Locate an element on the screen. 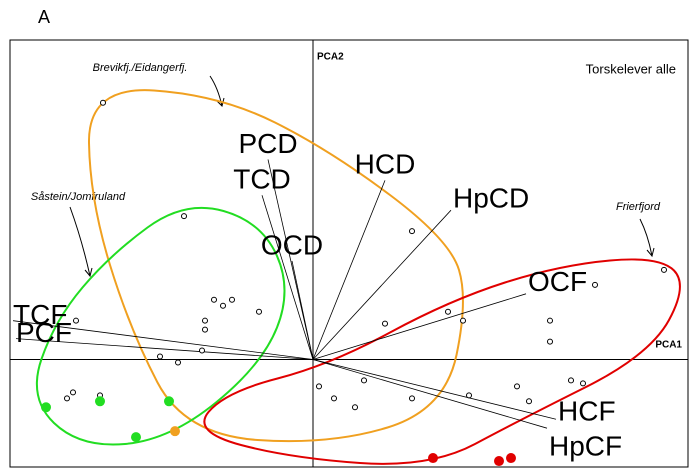 The width and height of the screenshot is (692, 473). group-label: Brevikfj./Eidangerfj. is located at coordinates (140, 68).